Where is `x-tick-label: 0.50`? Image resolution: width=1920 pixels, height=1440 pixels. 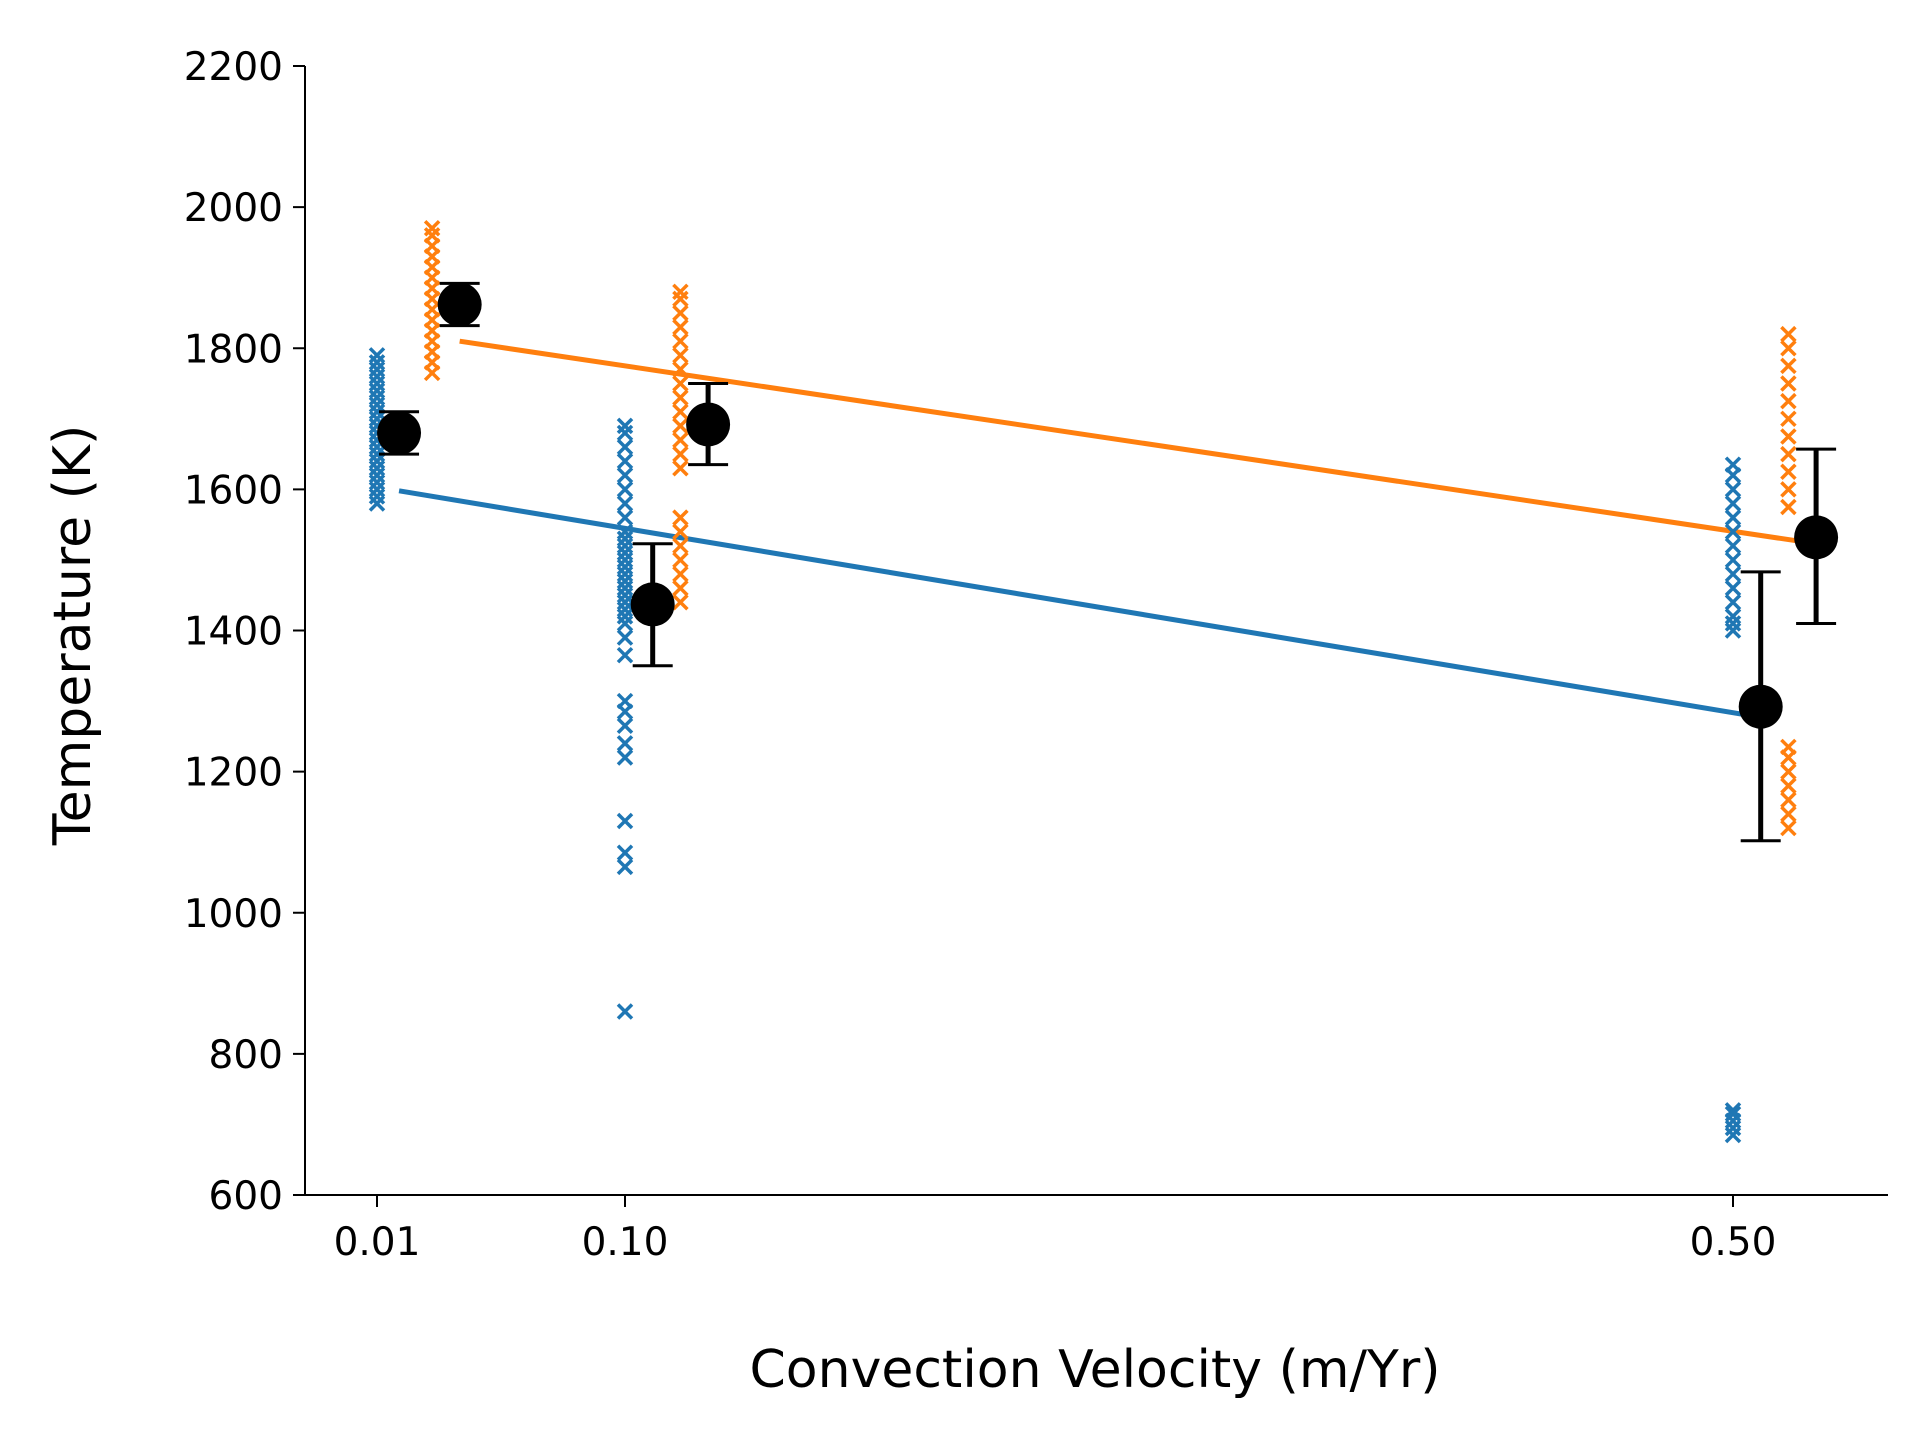
x-tick-label: 0.50 is located at coordinates (1733, 1242).